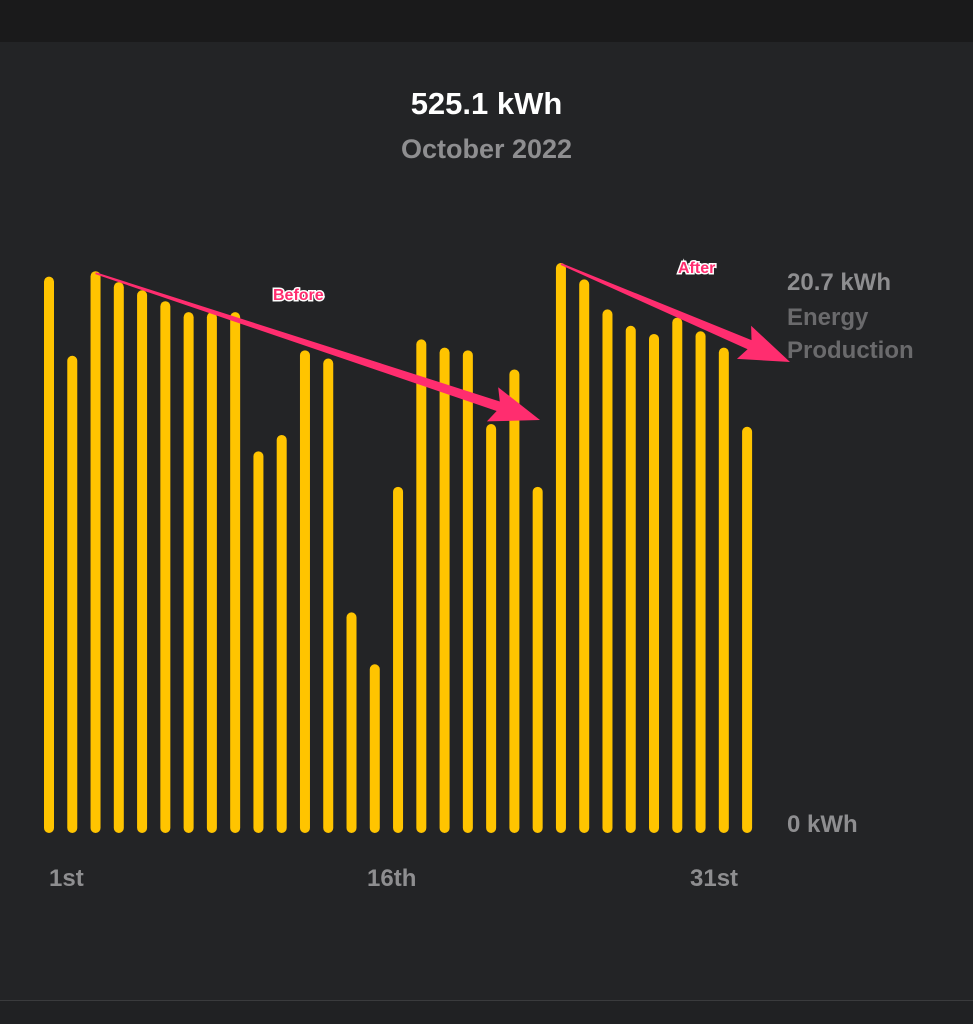  I want to click on annotation-after-arrow, so click(675, 312).